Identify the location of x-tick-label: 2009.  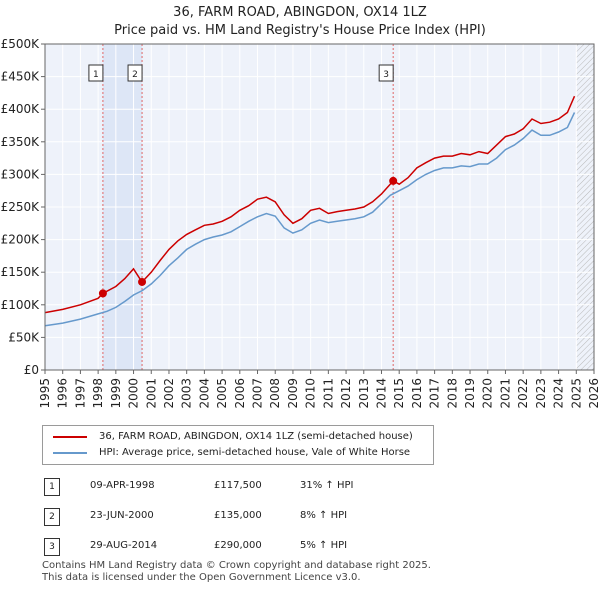
(293, 393).